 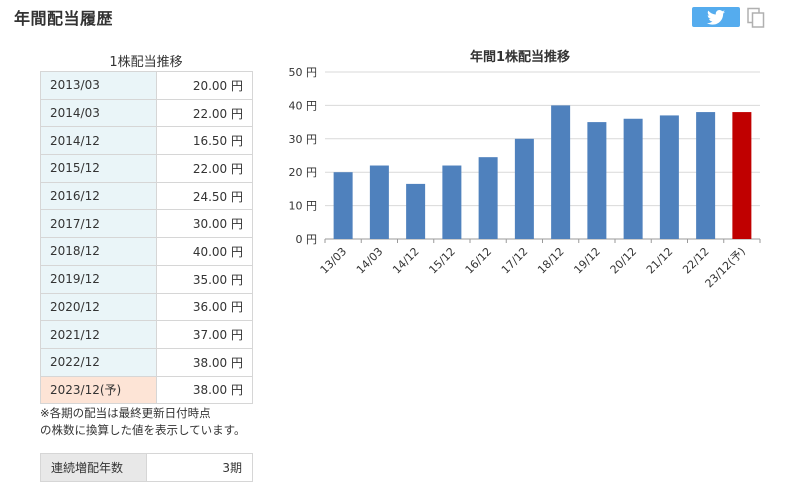 I want to click on dividend-period-cell: 2016/12, so click(x=98, y=196).